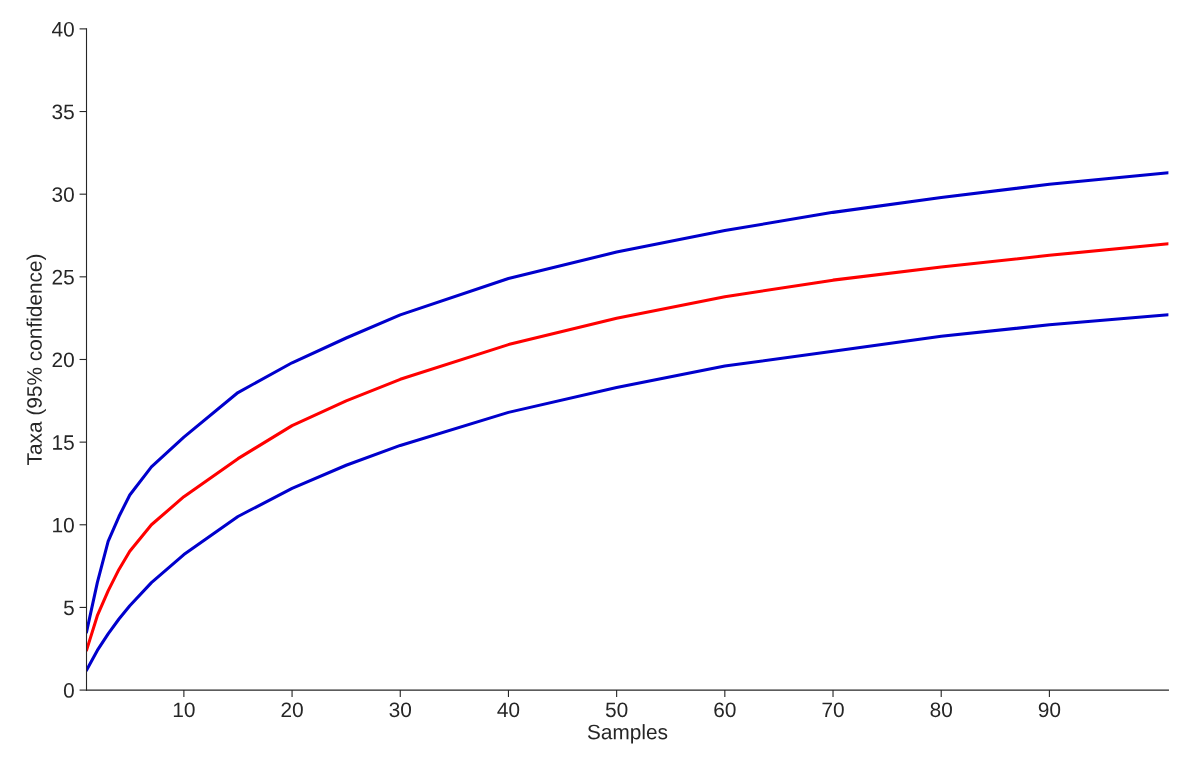 This screenshot has width=1185, height=760. What do you see at coordinates (833, 710) in the screenshot?
I see `x-tick-label: 70` at bounding box center [833, 710].